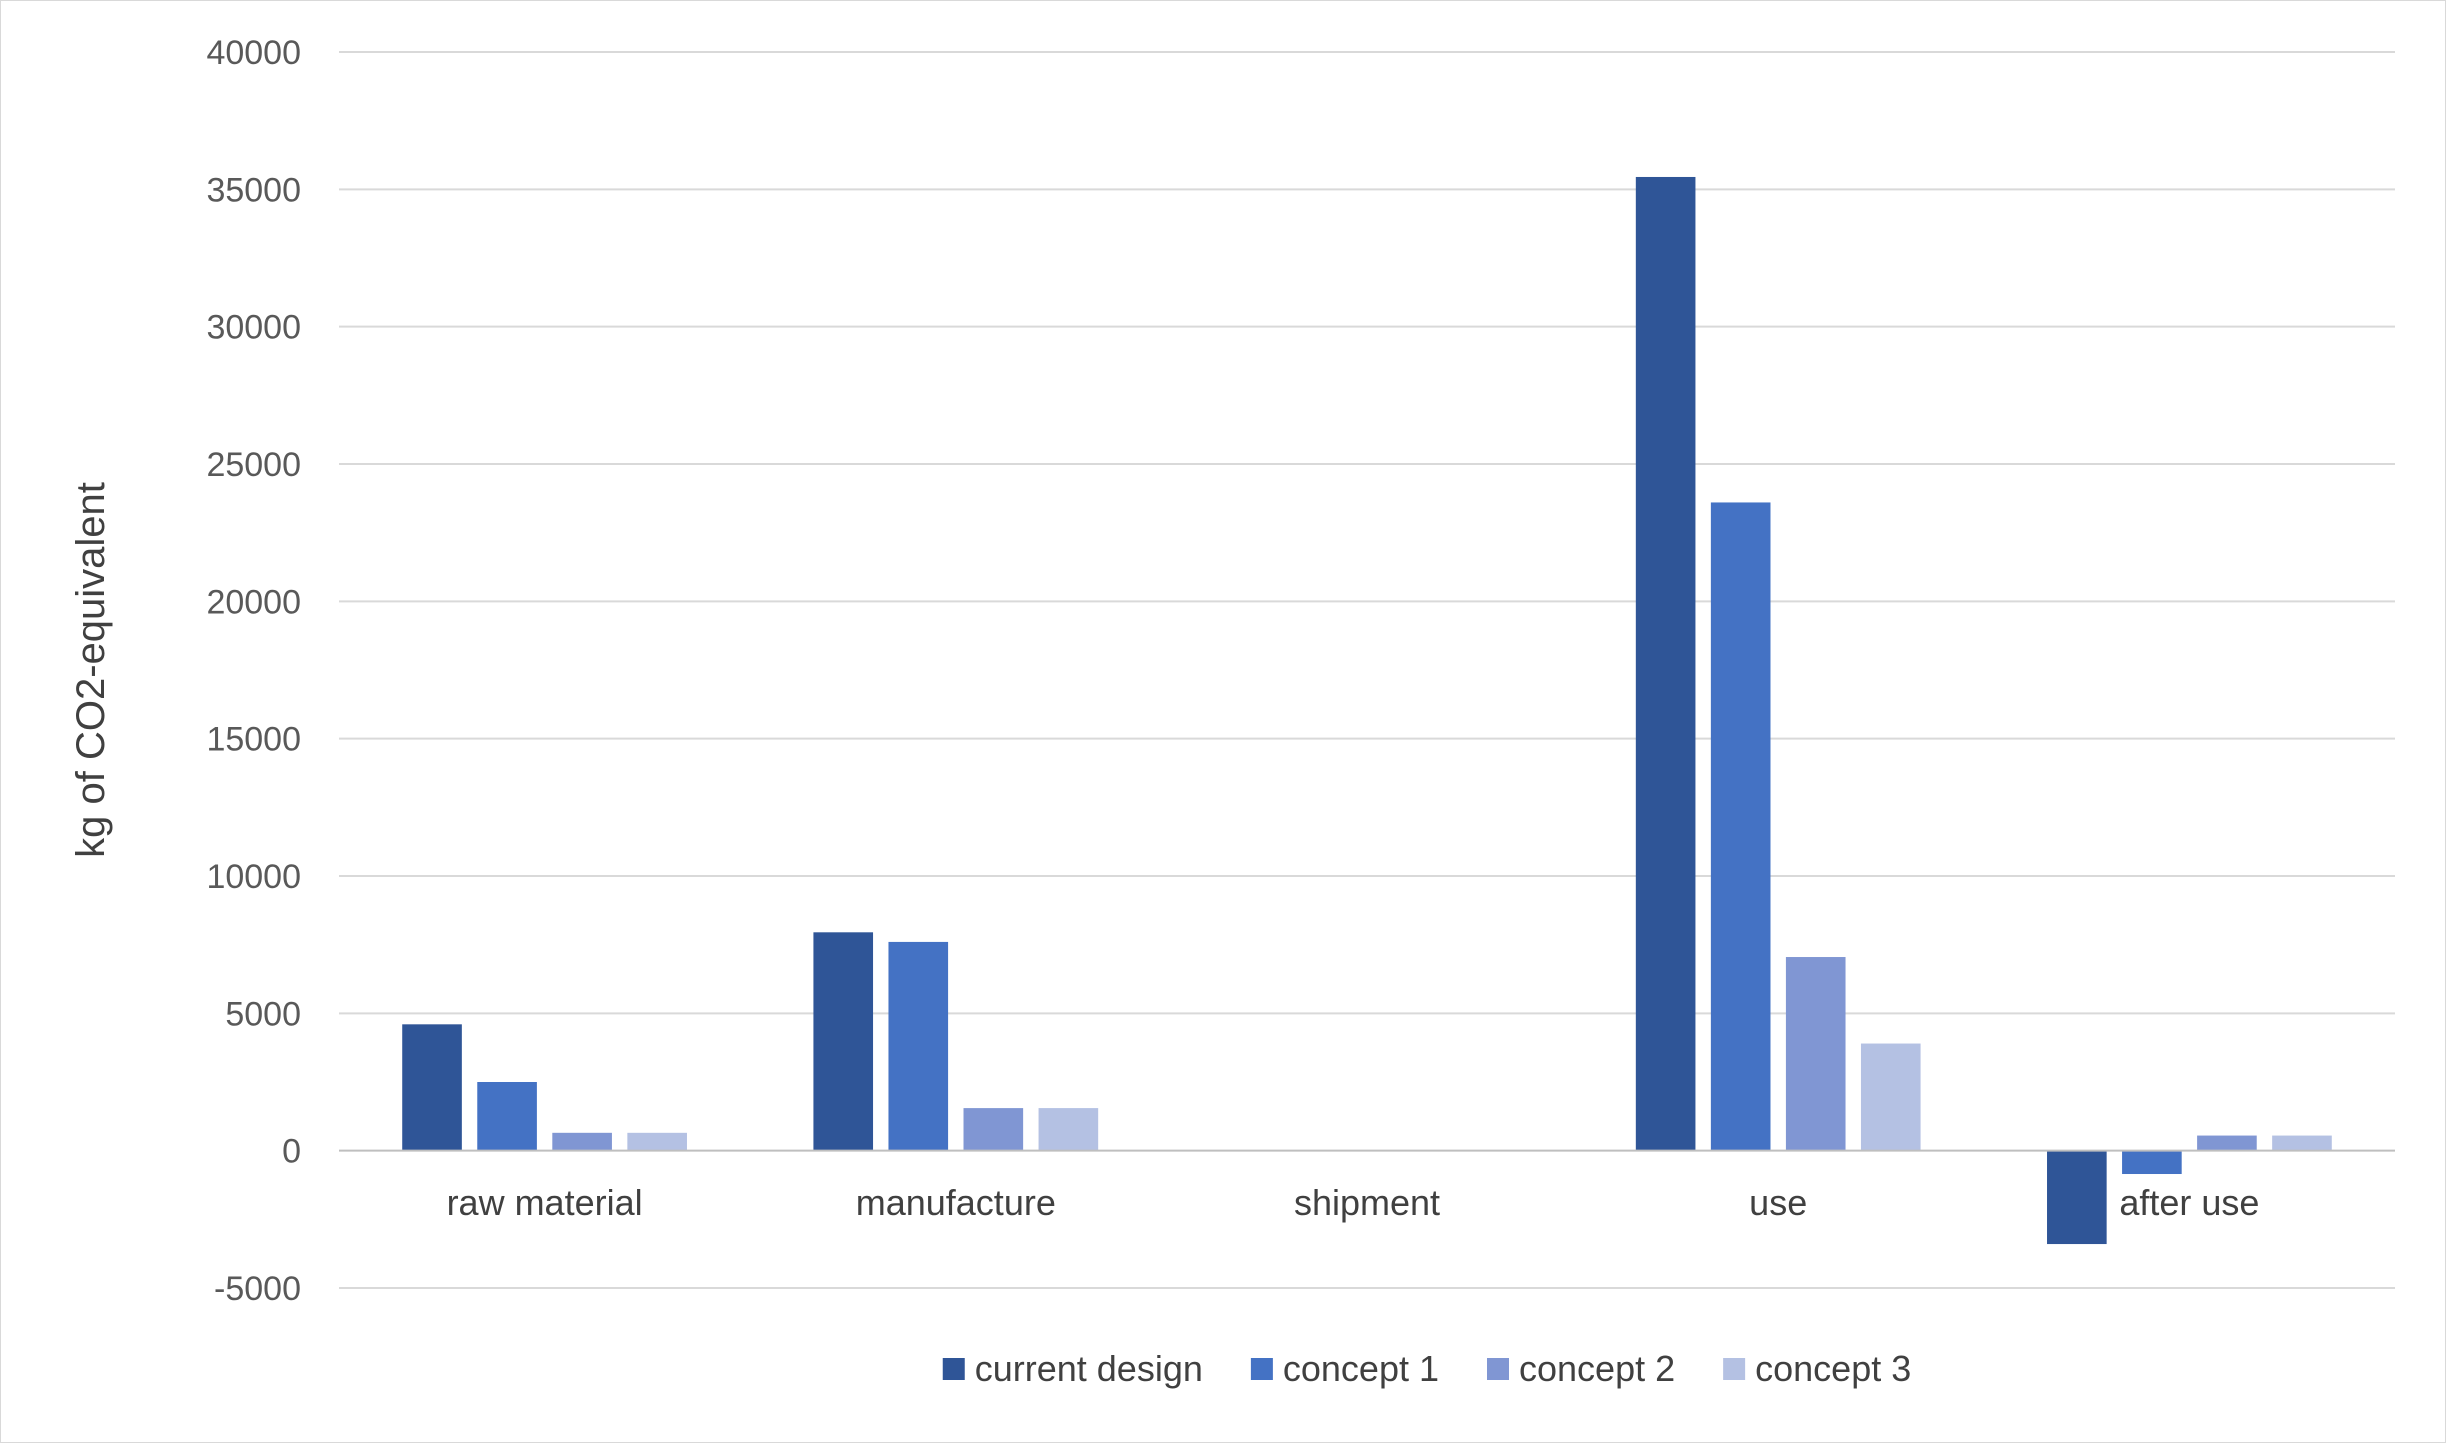  Describe the element at coordinates (2189, 1202) in the screenshot. I see `x-category-label: after use` at that location.